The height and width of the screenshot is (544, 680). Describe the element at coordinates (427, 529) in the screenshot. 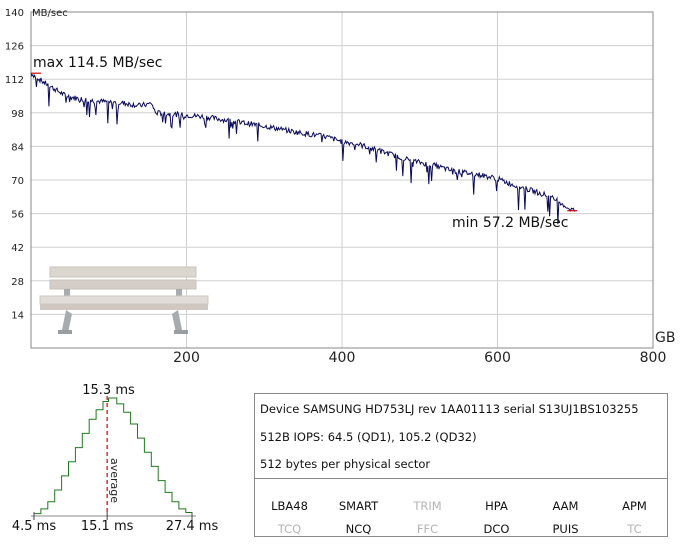

I see `feature-ffc: FFC` at that location.